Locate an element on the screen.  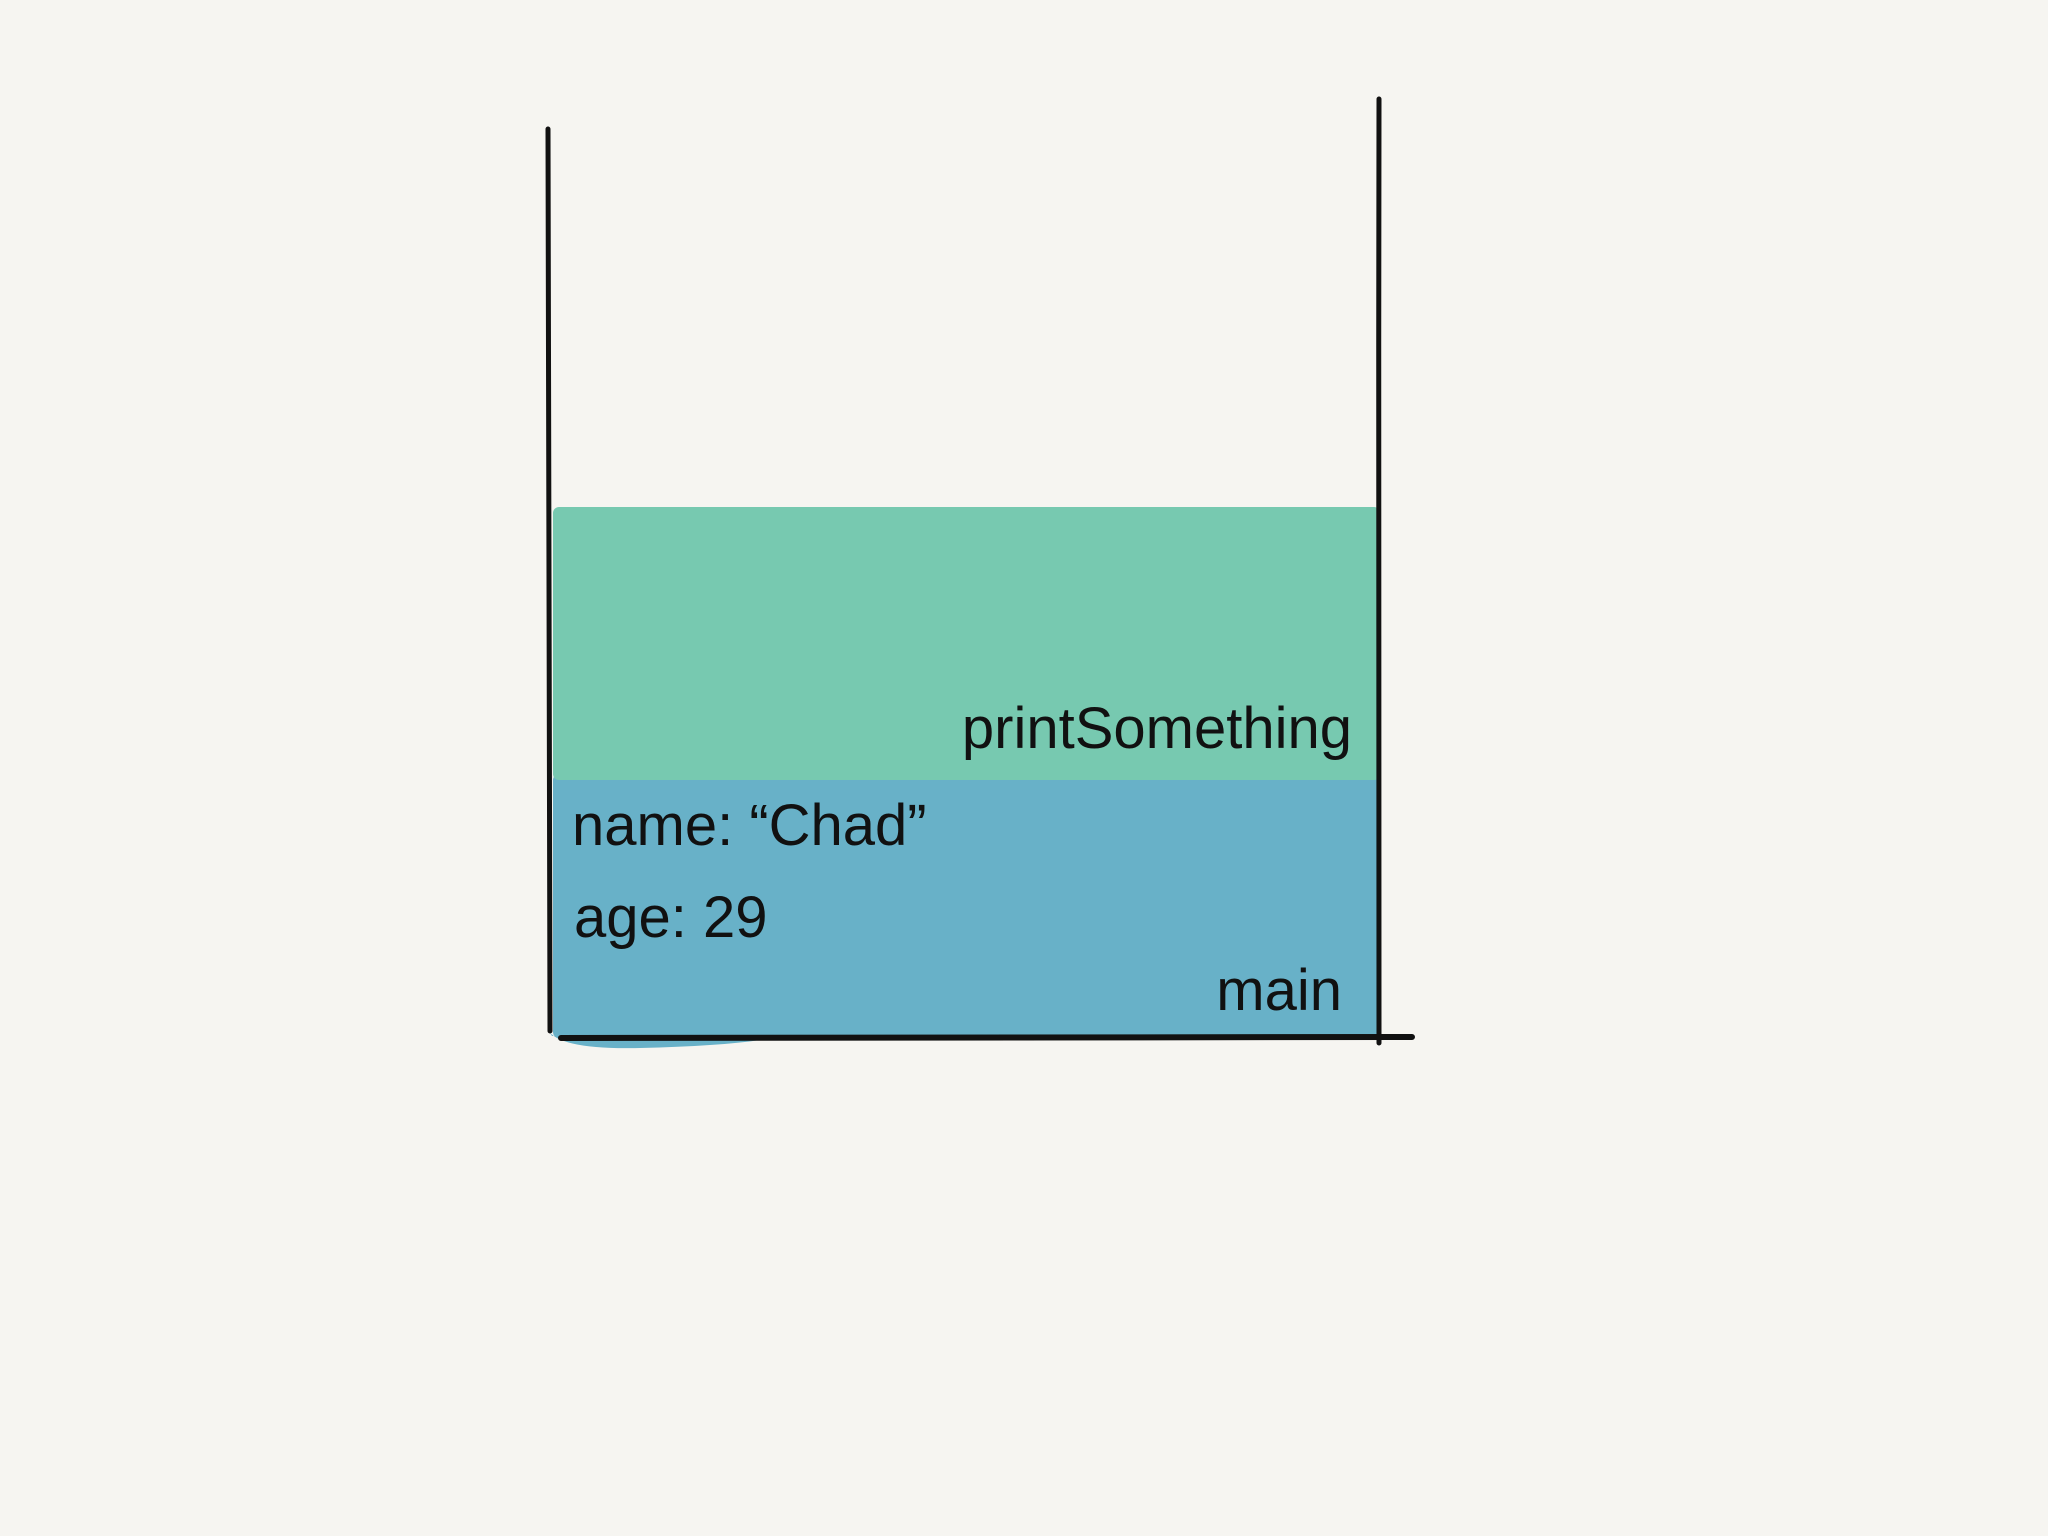
printsomething-frame-title: printSomething is located at coordinates (1156, 728).